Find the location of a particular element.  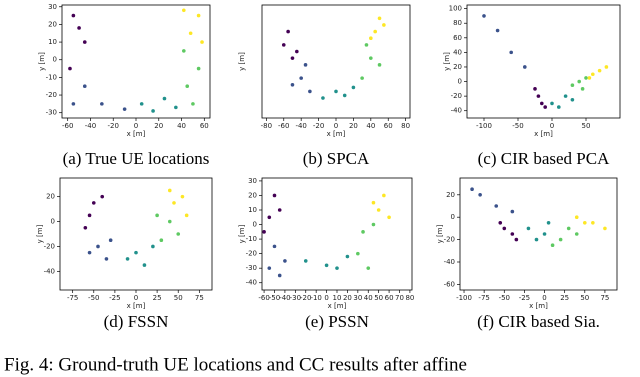

y-tick-label: 60 is located at coordinates (457, 38).